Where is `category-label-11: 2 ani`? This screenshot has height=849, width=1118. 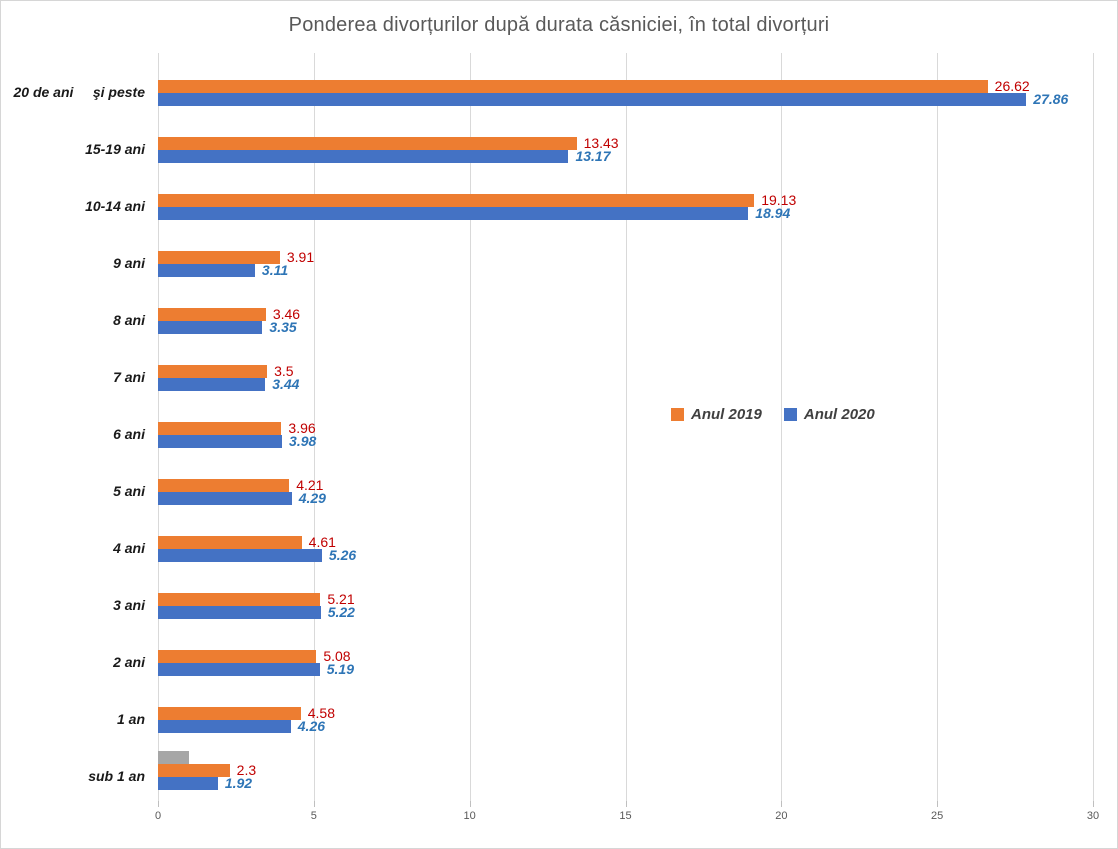
category-label-11: 2 ani is located at coordinates (129, 662).